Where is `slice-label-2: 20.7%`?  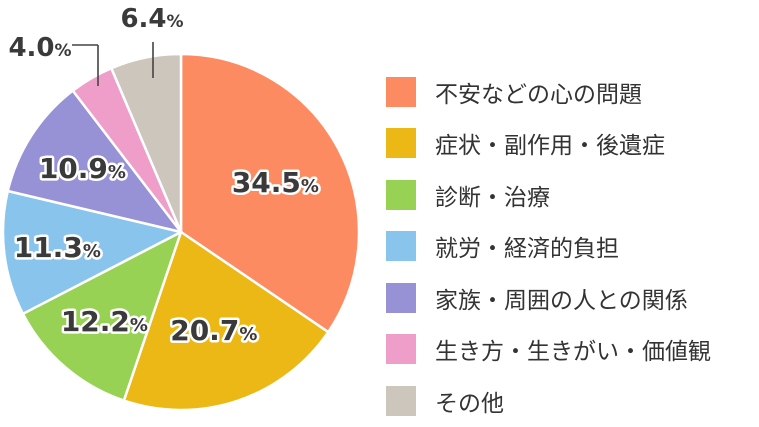 slice-label-2: 20.7% is located at coordinates (213, 330).